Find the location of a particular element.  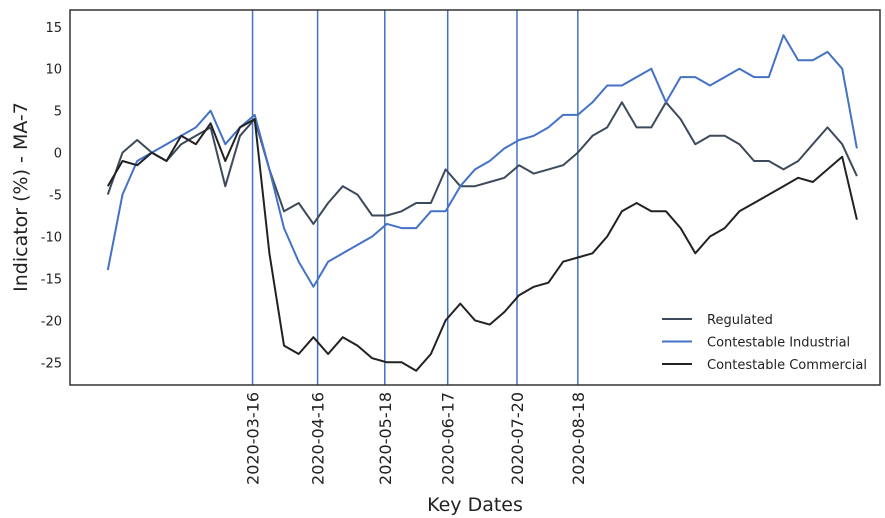

legend-label: Regulated is located at coordinates (740, 320).